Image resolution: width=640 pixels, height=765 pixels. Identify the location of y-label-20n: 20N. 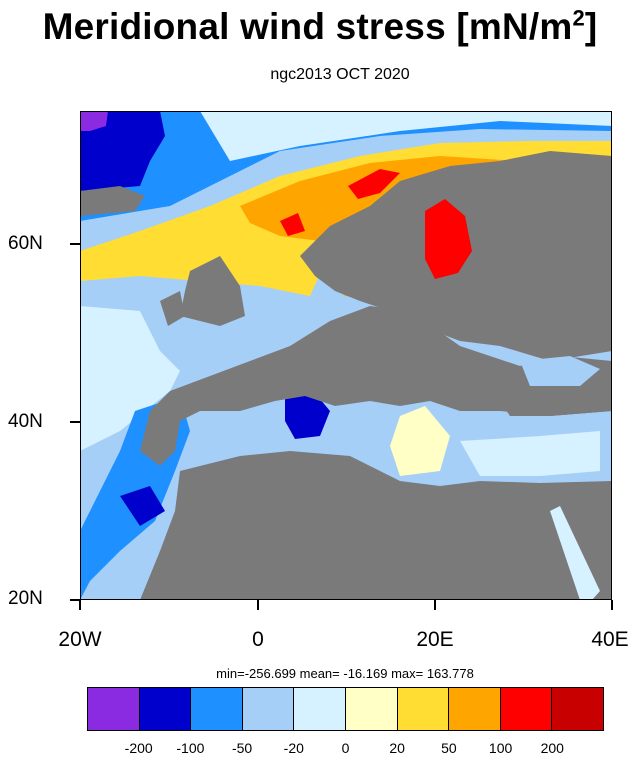
(25, 598).